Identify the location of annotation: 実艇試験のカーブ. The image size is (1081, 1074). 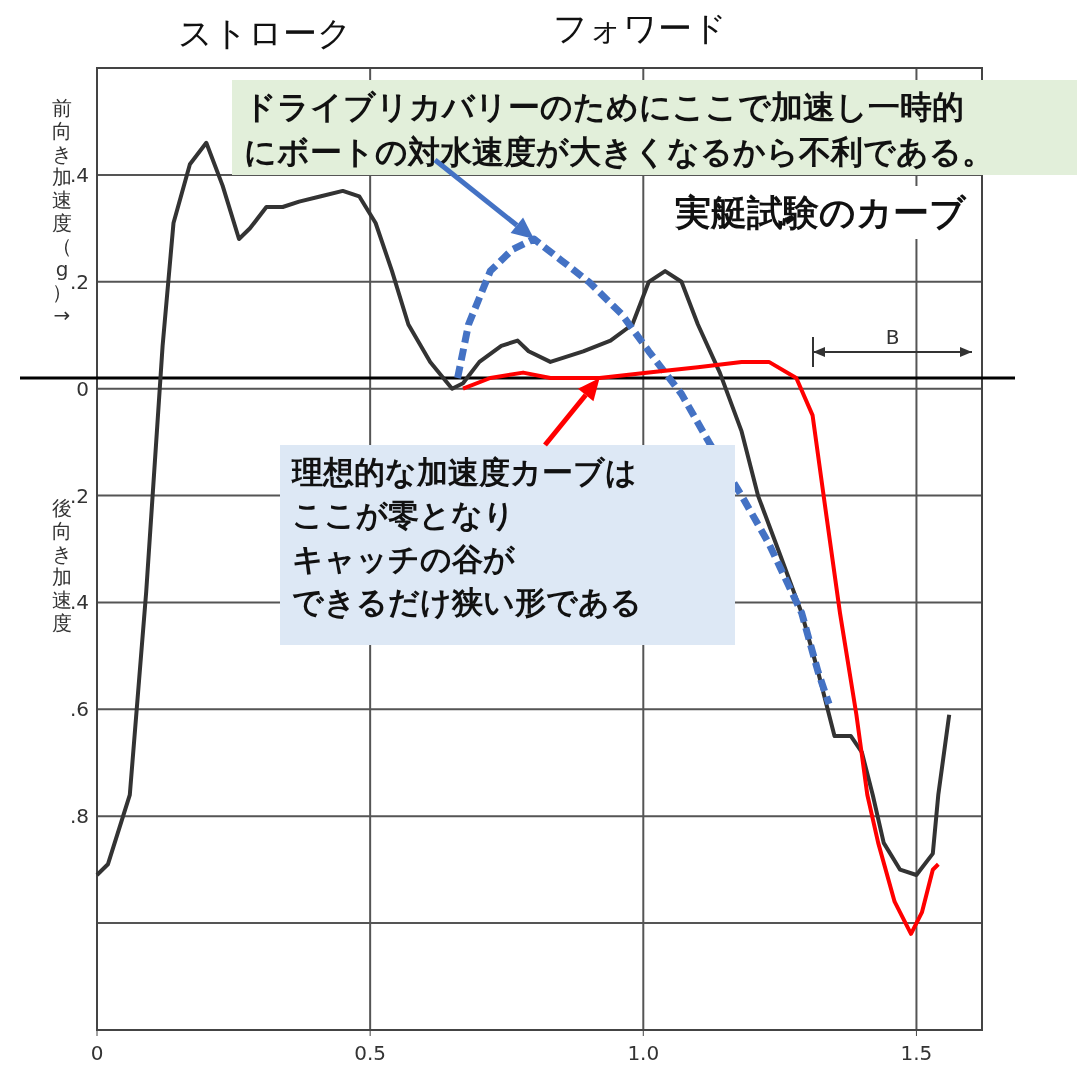
(820, 212).